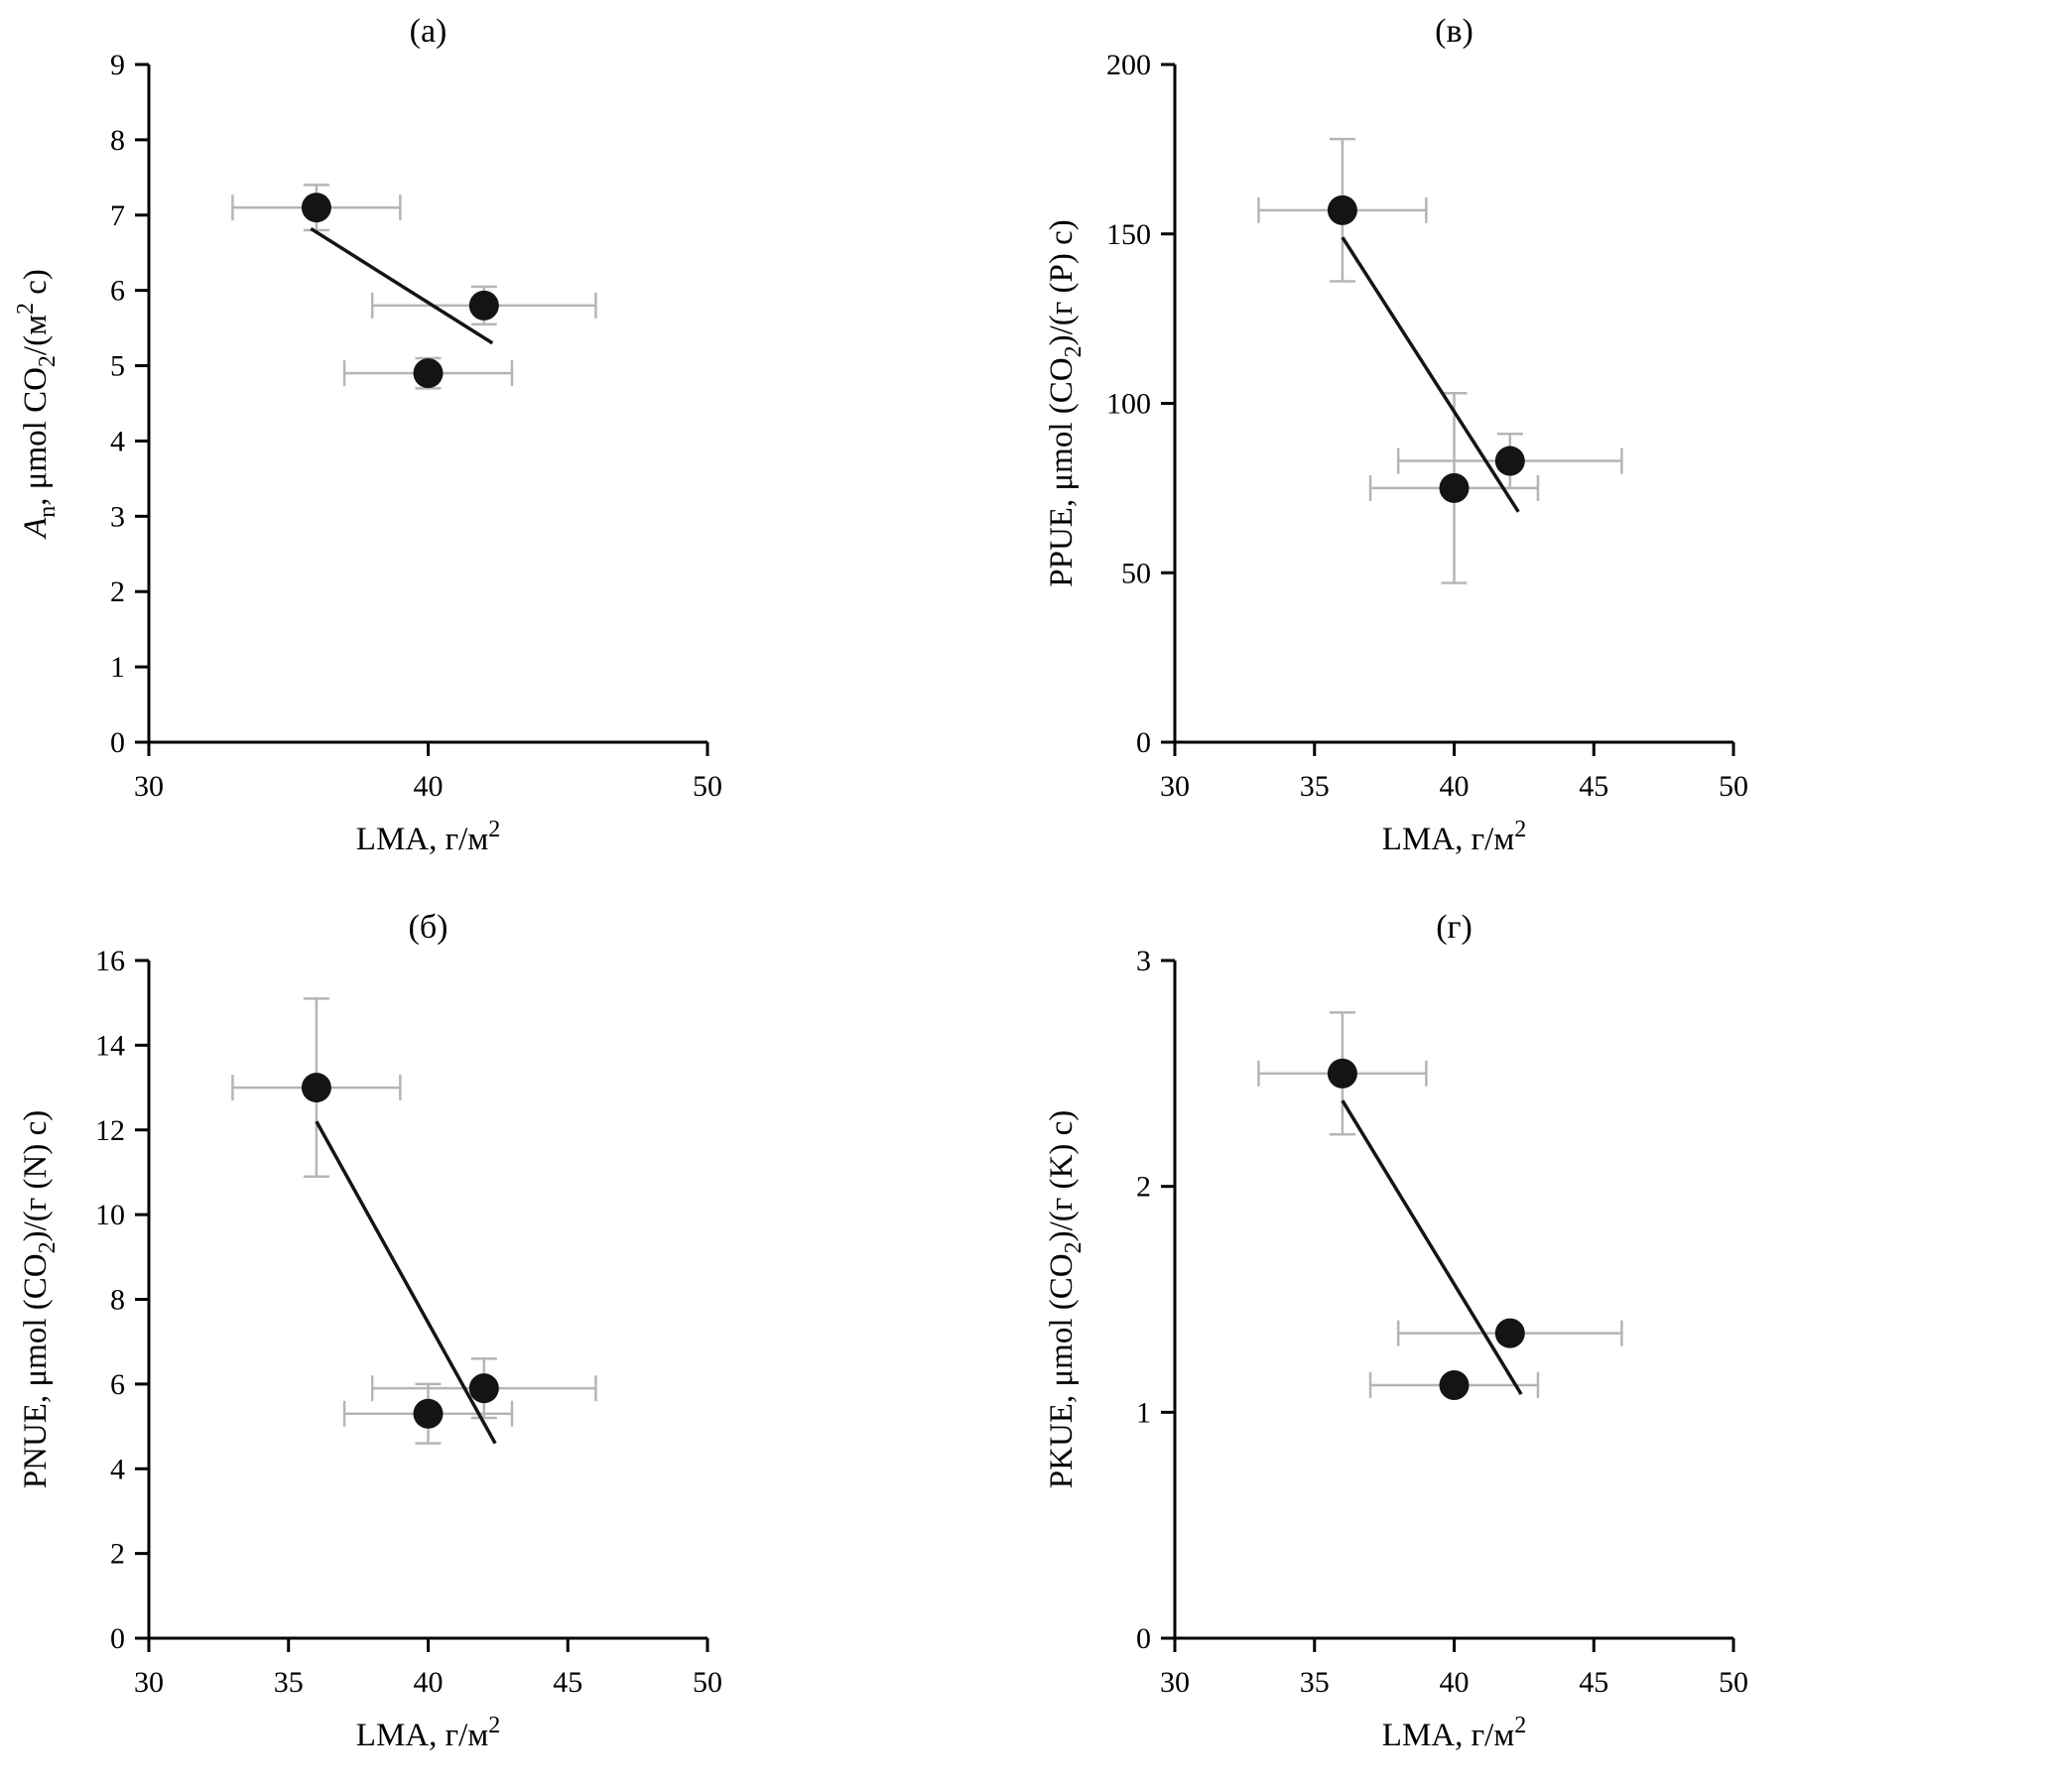  I want to click on y-tick-label: 5, so click(117, 366).